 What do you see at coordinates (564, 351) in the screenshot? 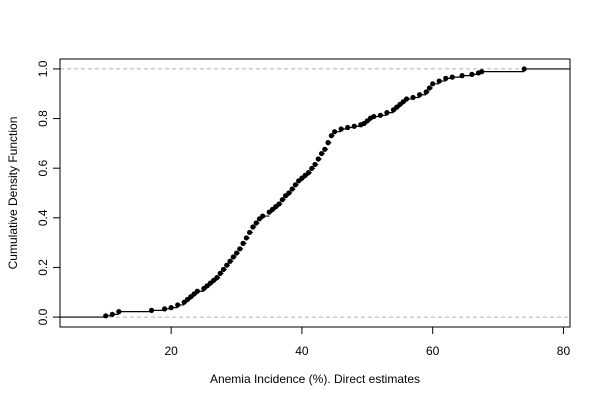
I see `x-tick-label: 80` at bounding box center [564, 351].